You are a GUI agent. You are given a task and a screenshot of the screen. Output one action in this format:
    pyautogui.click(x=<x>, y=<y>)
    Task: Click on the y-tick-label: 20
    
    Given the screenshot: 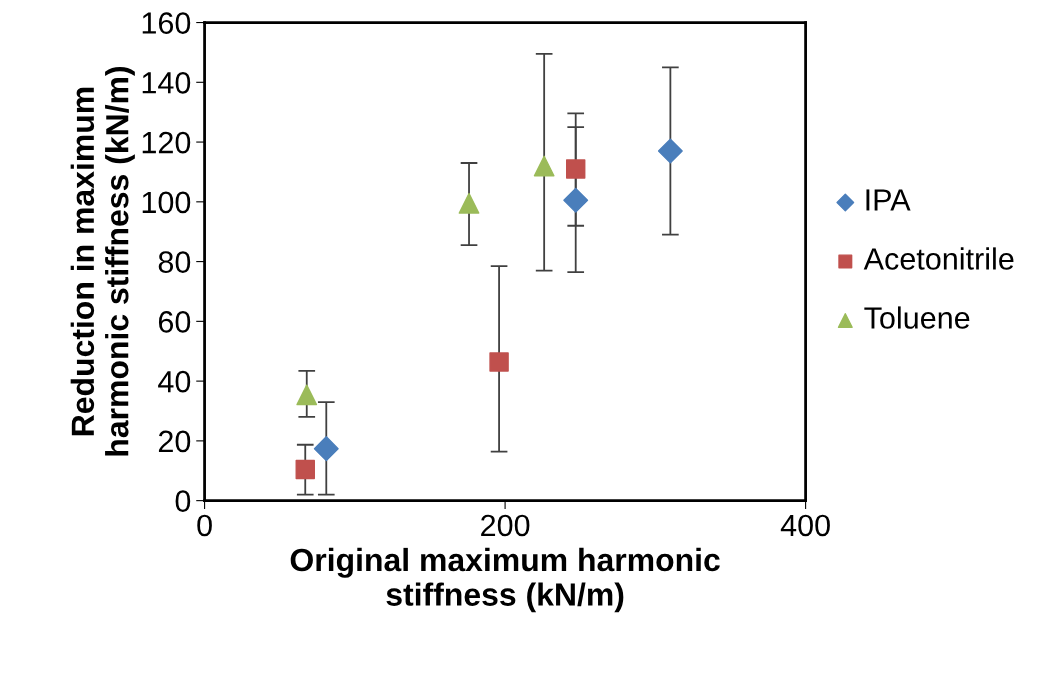 What is the action you would take?
    pyautogui.click(x=174, y=441)
    